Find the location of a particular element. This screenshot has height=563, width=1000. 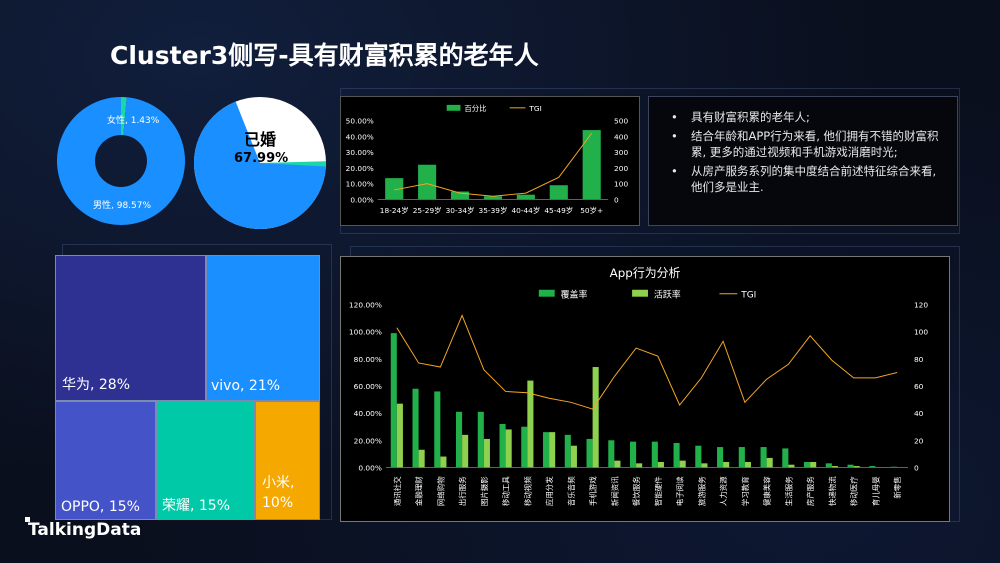

x-tick-label: 45-49岁 is located at coordinates (558, 210).